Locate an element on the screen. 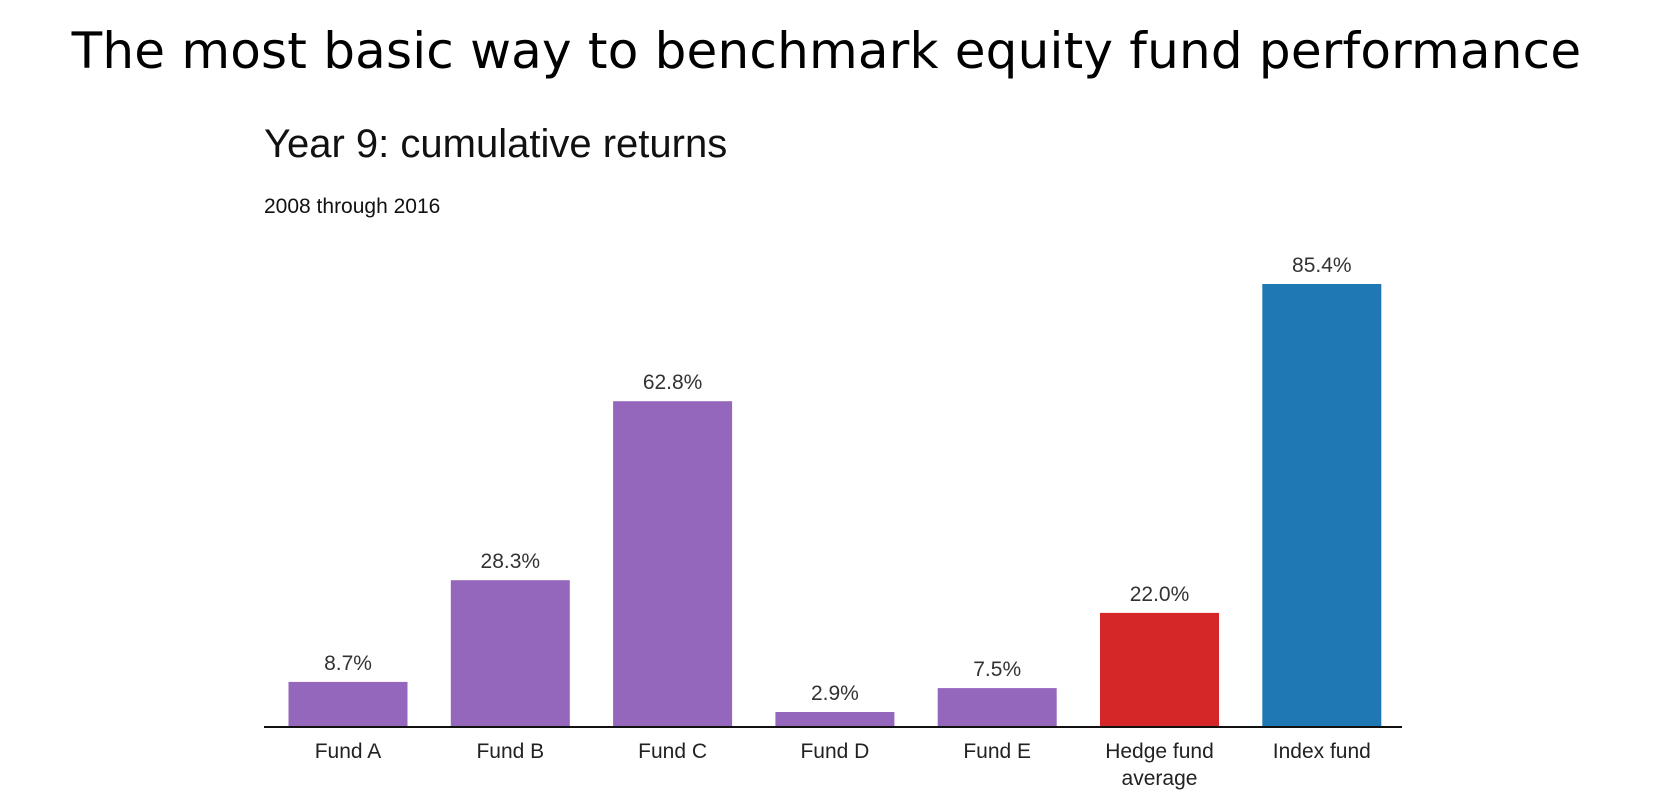  category-label-0: Fund A is located at coordinates (348, 751).